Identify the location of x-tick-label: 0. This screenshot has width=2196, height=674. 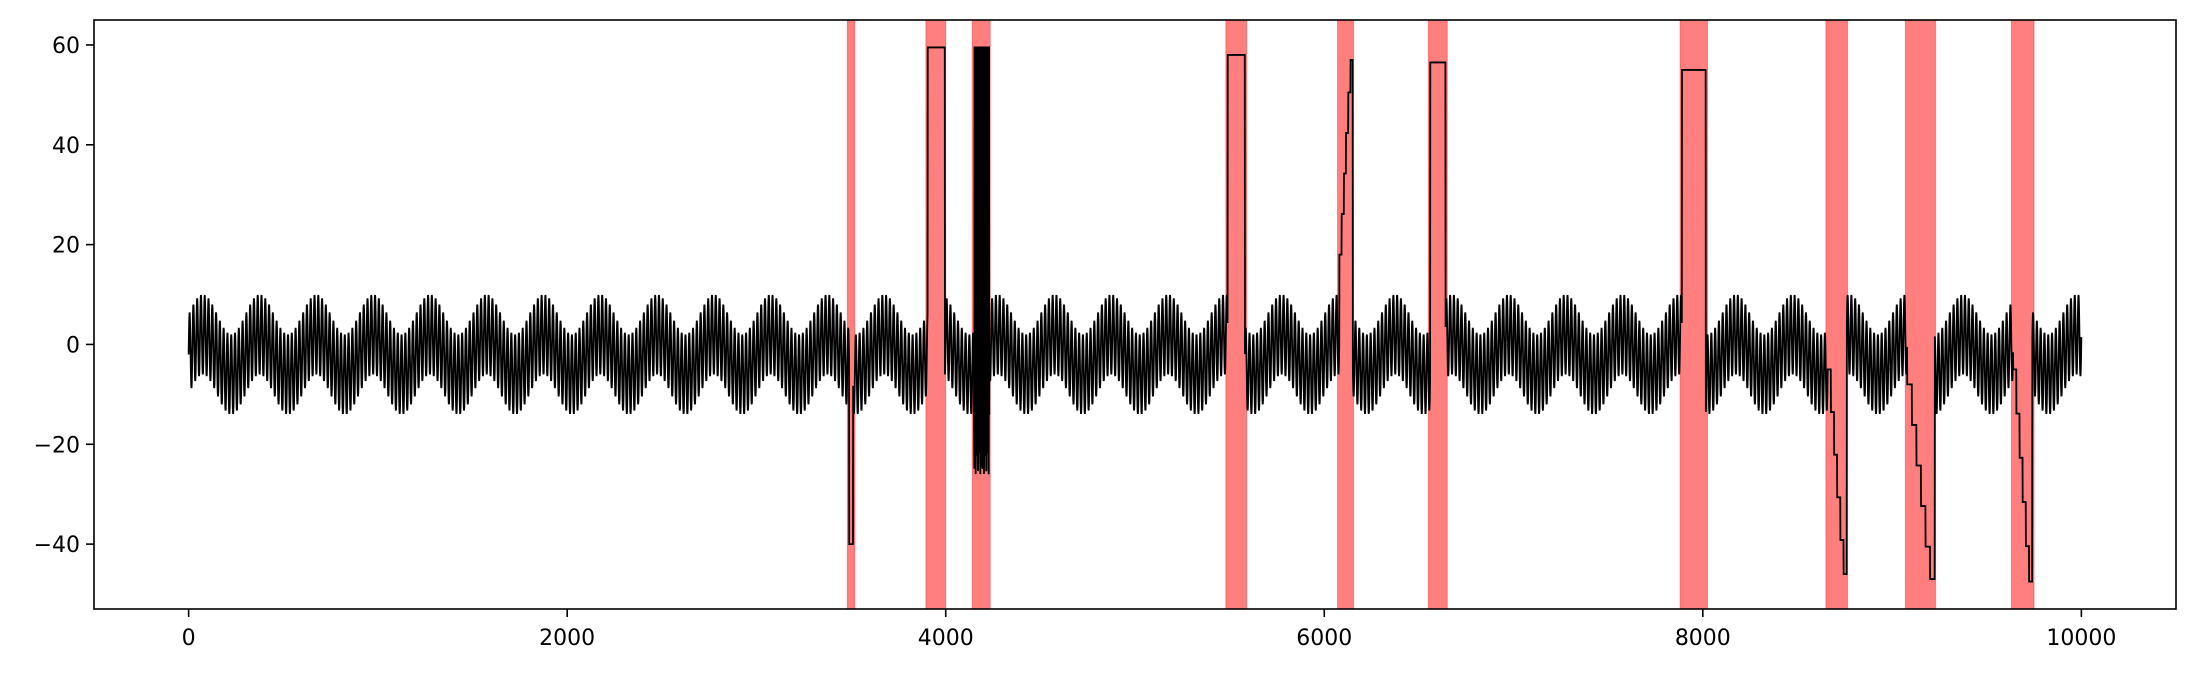
(189, 638).